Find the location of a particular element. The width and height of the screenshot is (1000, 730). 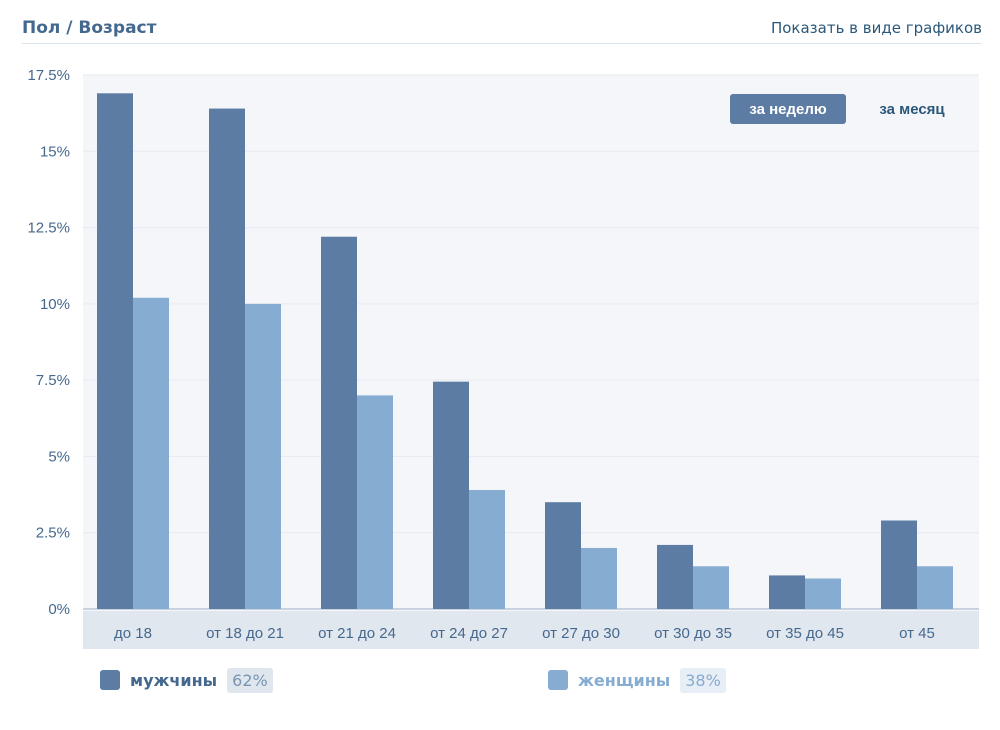

x-tick-label: от 35 до 45 is located at coordinates (805, 633).